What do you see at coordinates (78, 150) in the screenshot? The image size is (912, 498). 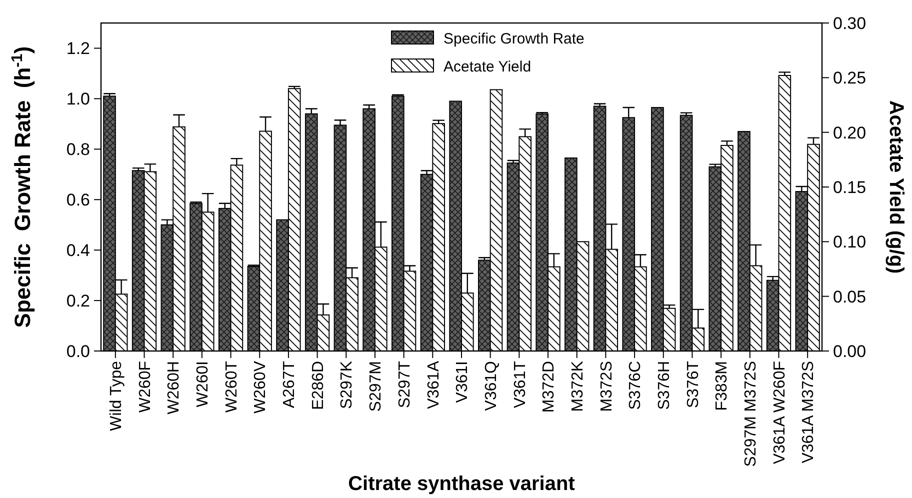 I see `y-tick-label: 0.8` at bounding box center [78, 150].